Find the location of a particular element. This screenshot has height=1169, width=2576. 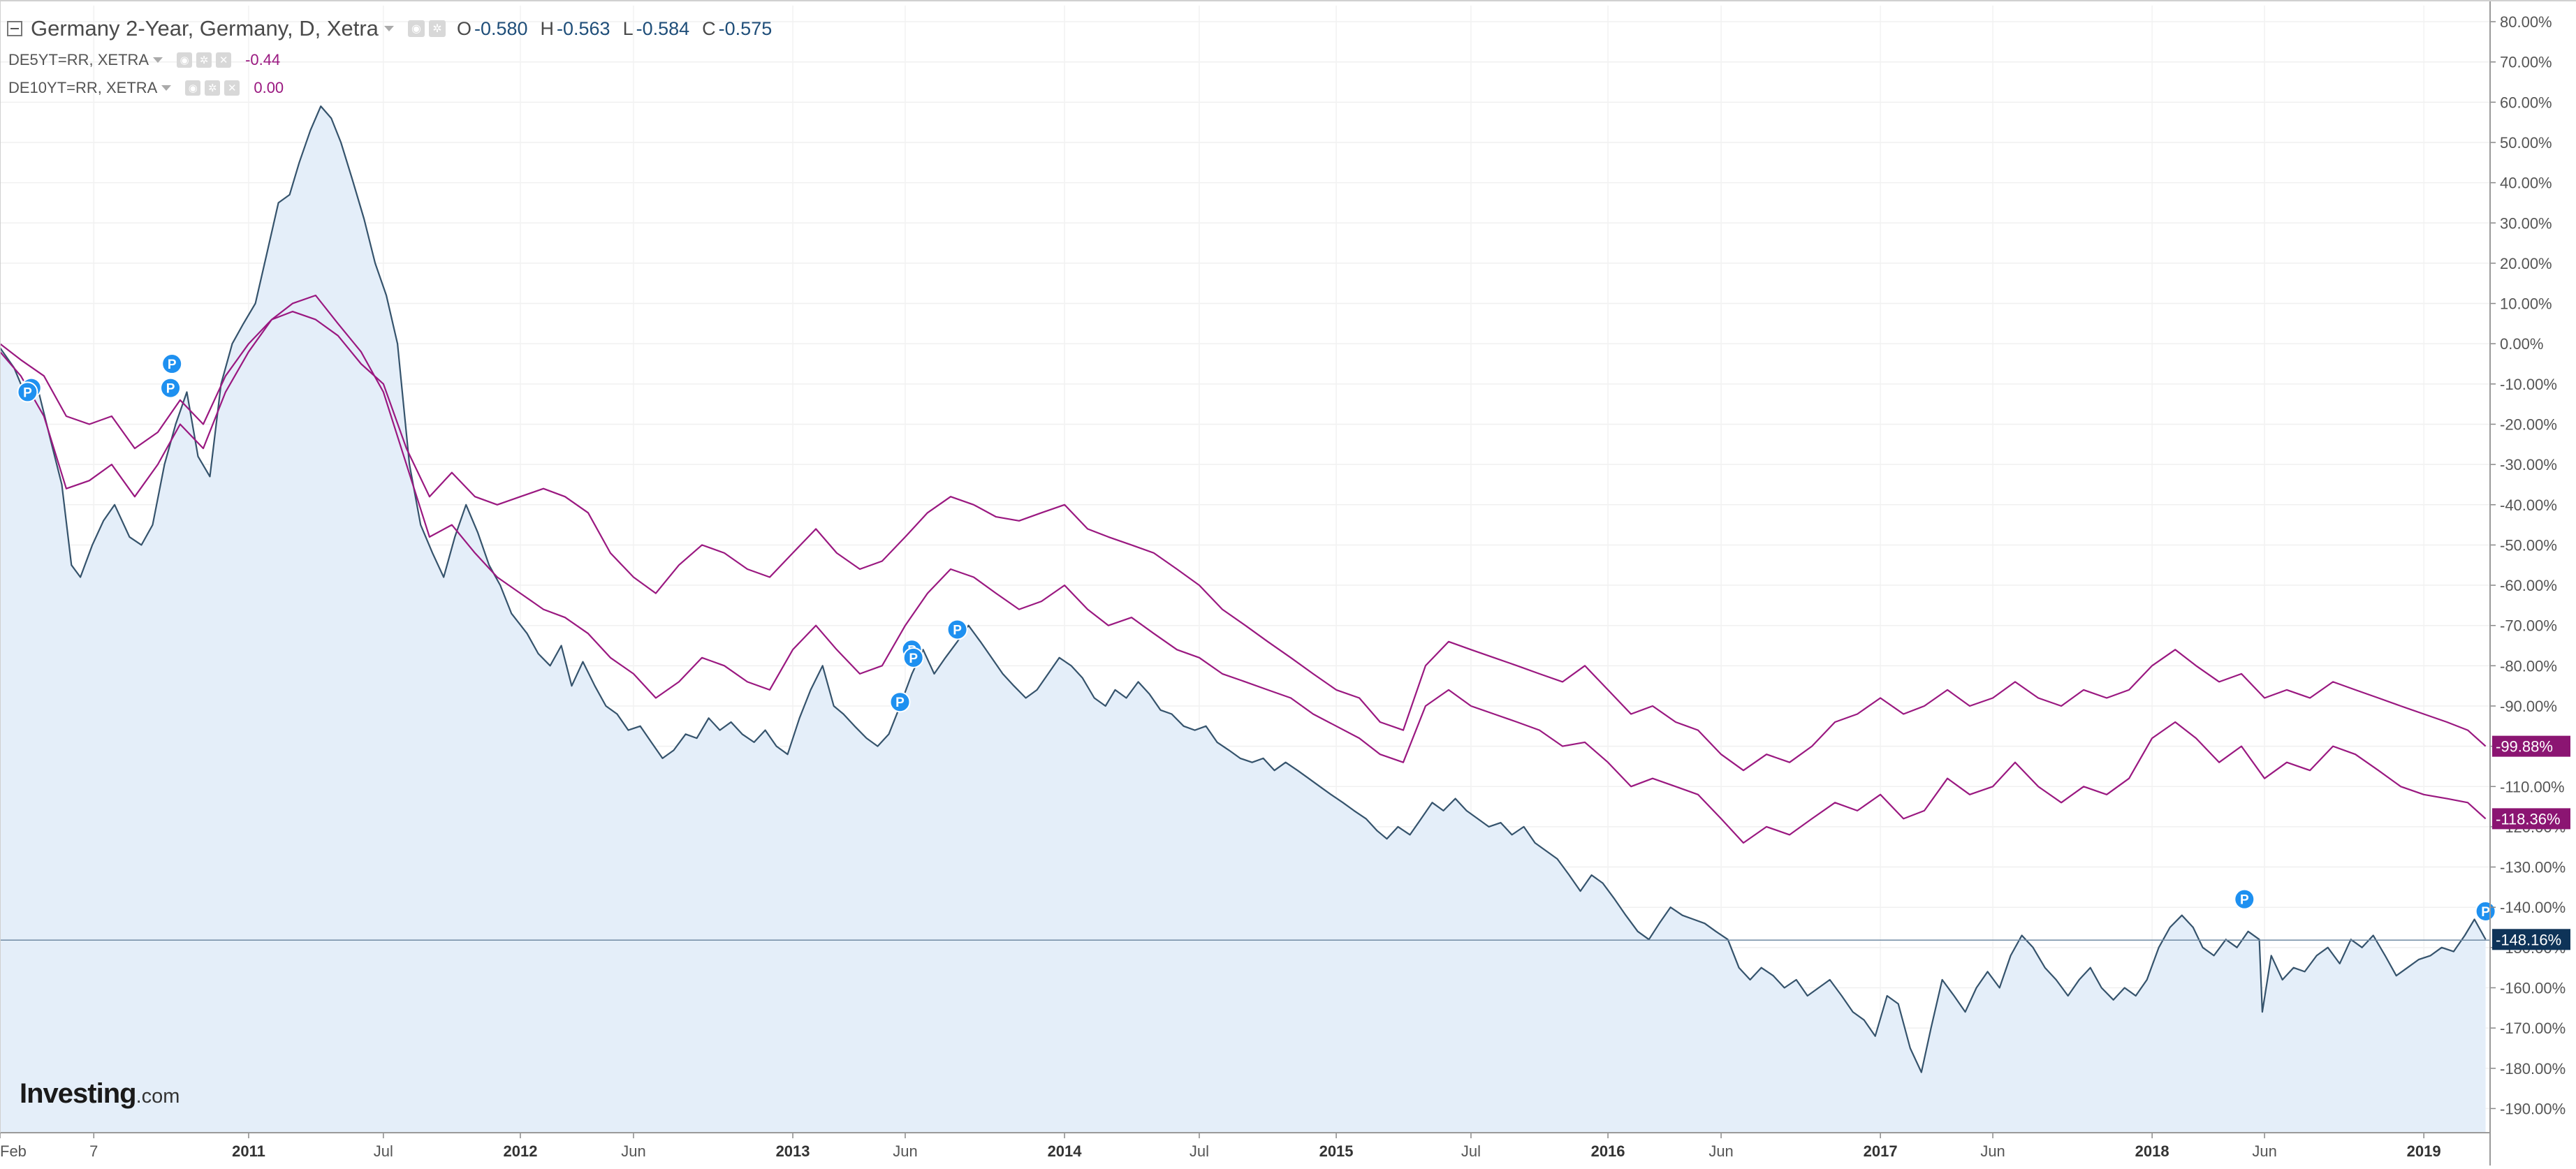

ohlc-high-value: -0.563 is located at coordinates (583, 28).